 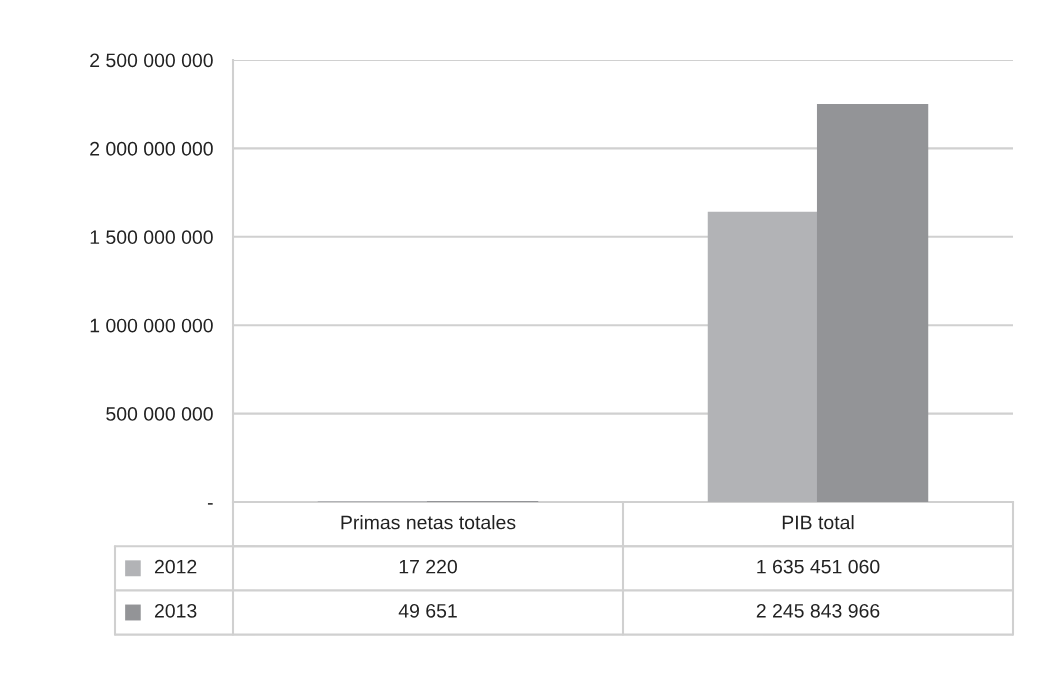 What do you see at coordinates (175, 566) in the screenshot?
I see `legend-label: 2012` at bounding box center [175, 566].